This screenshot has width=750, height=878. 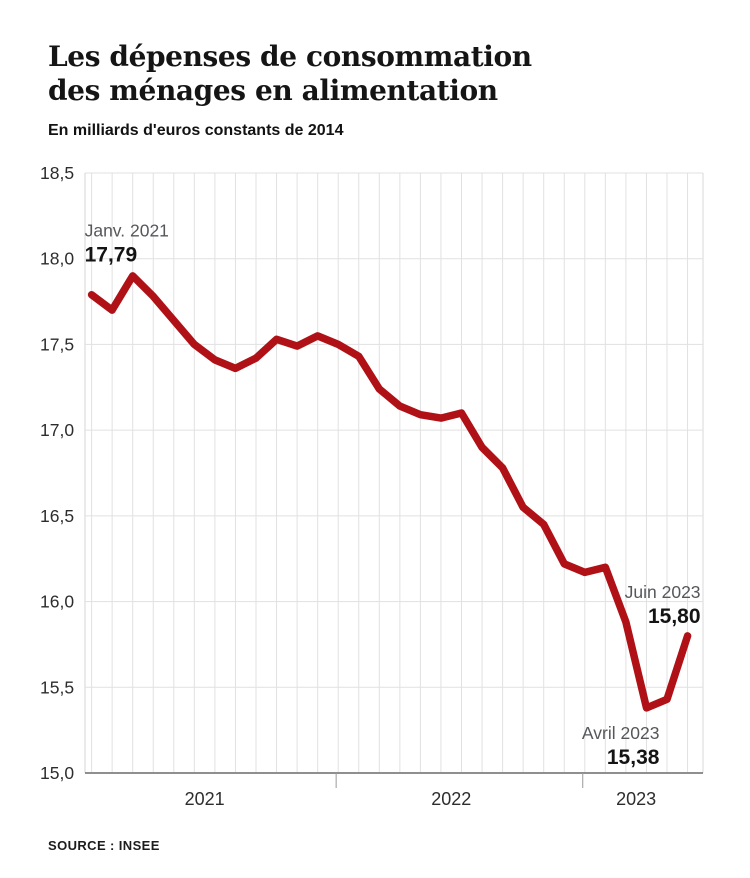 I want to click on svg-text: Janv. 2021, so click(x=127, y=231).